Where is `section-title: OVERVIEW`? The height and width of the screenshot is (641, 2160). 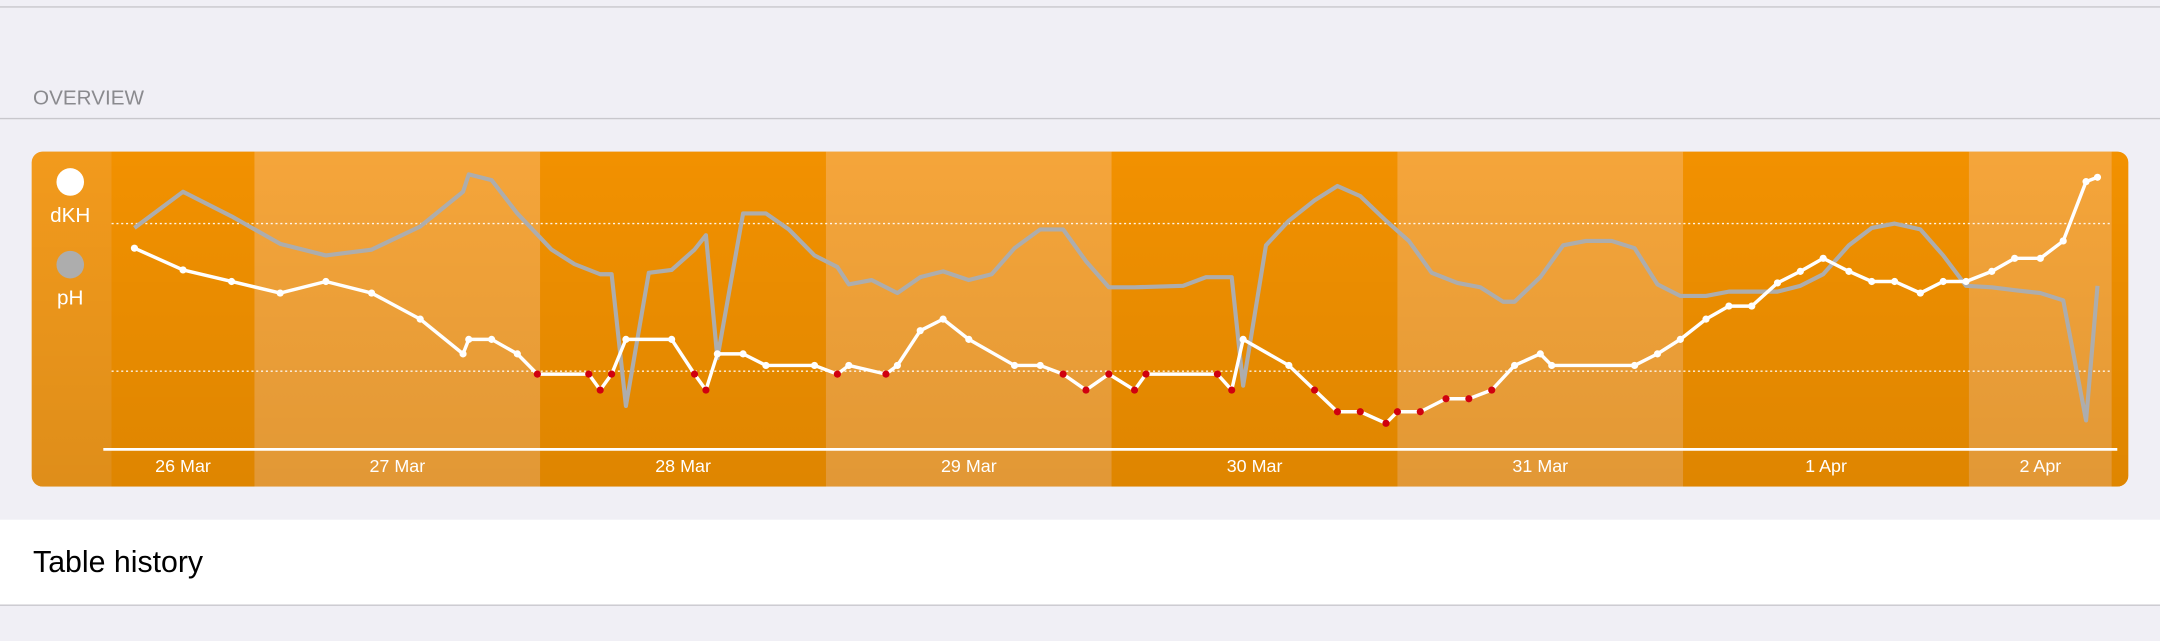
section-title: OVERVIEW is located at coordinates (88, 98).